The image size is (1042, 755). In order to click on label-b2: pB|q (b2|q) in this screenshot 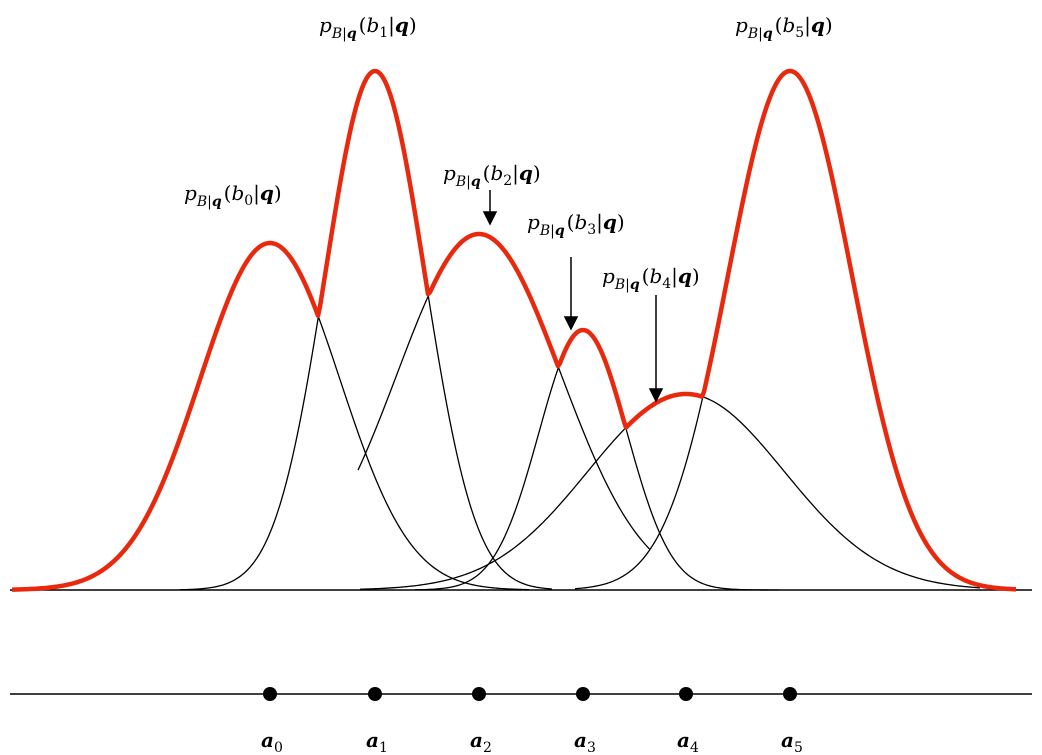, I will do `click(492, 175)`.